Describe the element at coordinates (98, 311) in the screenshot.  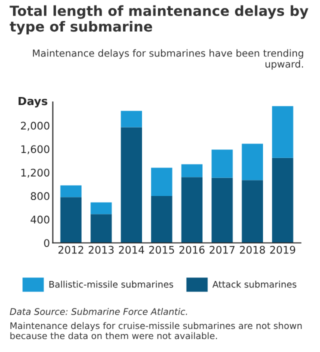
I see `source-note: Data Source: Submarine Force Atlantic.` at that location.